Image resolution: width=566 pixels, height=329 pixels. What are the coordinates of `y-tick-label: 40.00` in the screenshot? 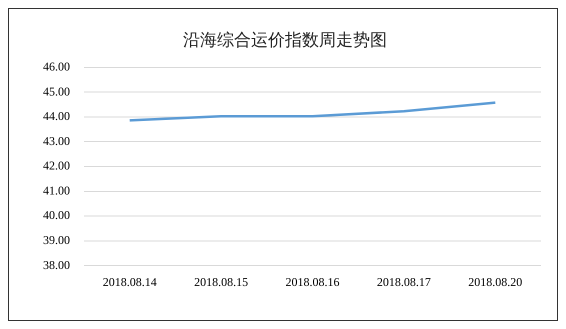 It's located at (56, 215).